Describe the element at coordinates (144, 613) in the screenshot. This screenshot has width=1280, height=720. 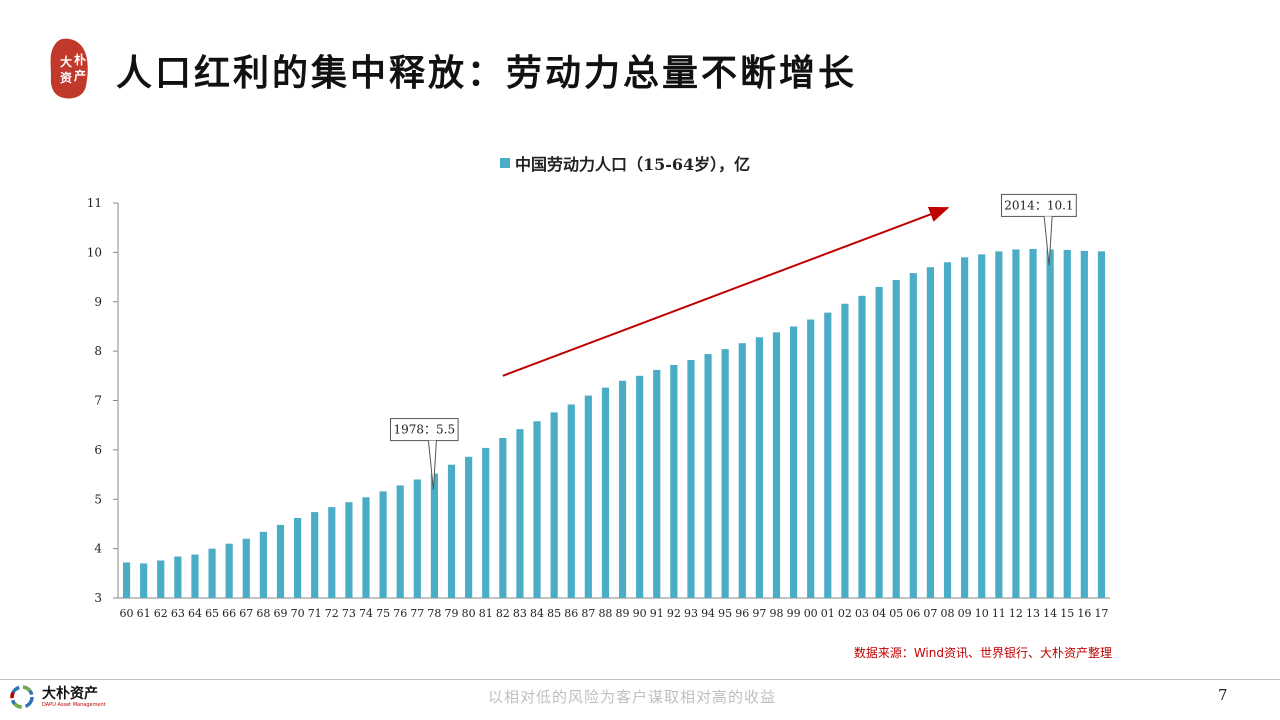
I see `x-tick-label: 61` at that location.